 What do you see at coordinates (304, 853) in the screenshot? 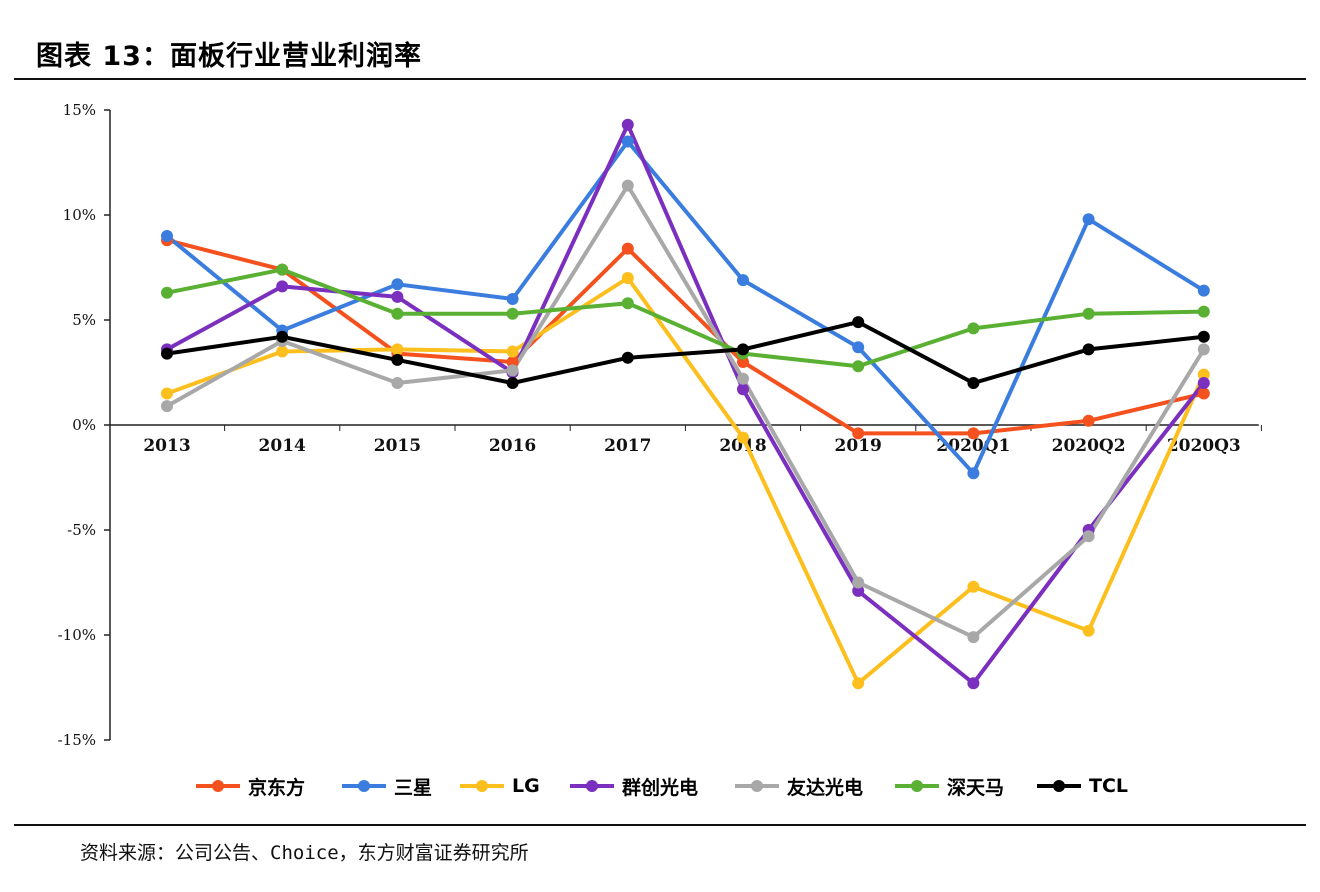
I see `source-note: 资料来源：公司公告、Choice，东方财富证券研究所` at bounding box center [304, 853].